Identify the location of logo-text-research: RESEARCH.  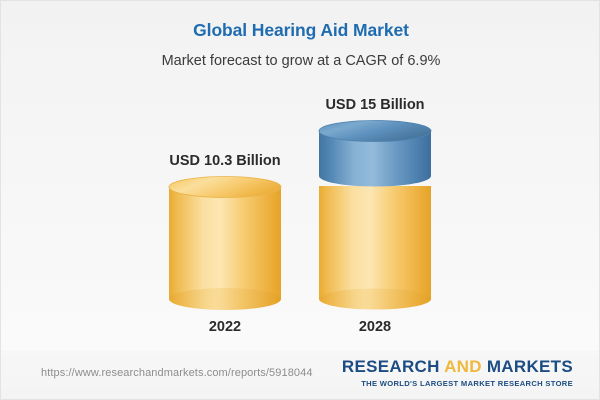
(393, 366).